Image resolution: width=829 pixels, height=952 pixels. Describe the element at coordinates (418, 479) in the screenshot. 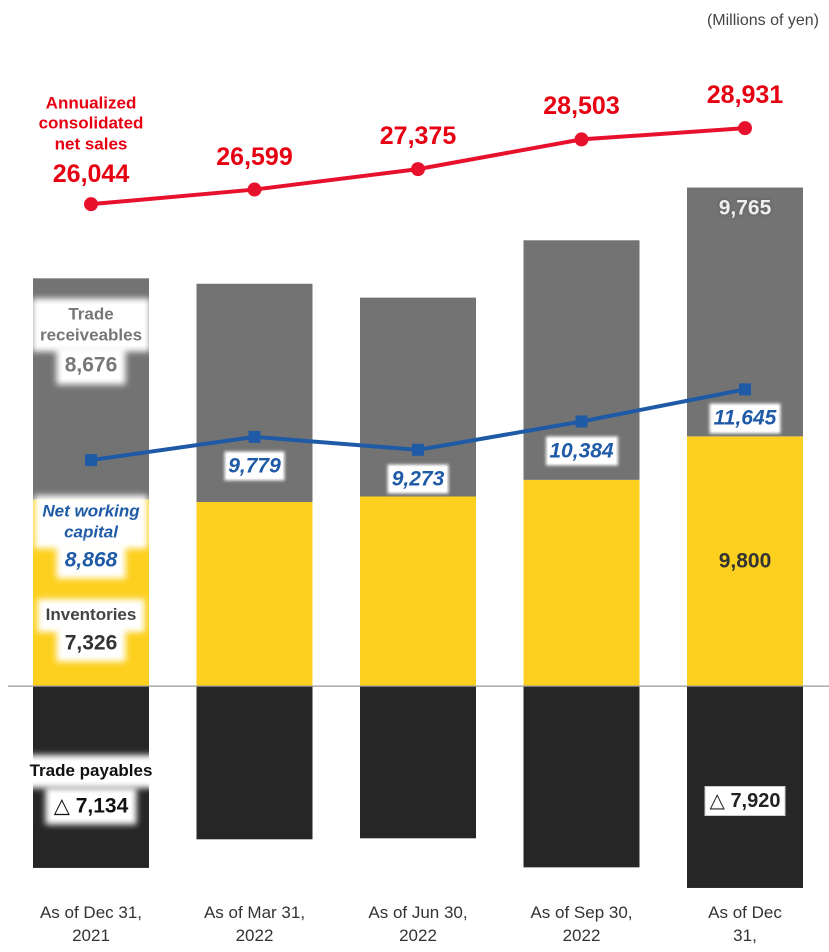

I see `data-label: 9,273` at that location.